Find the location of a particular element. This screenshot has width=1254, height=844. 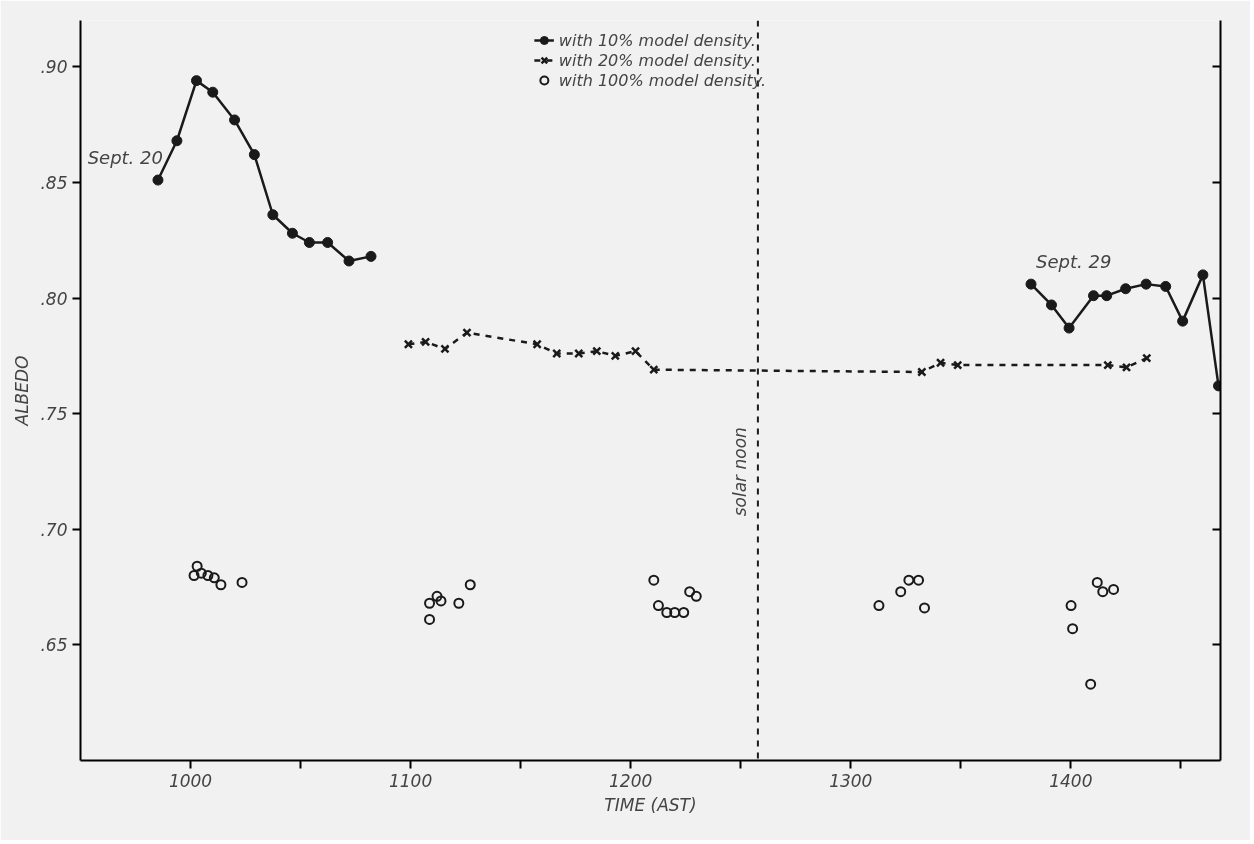

y-tick-label: .80 is located at coordinates (54, 298).